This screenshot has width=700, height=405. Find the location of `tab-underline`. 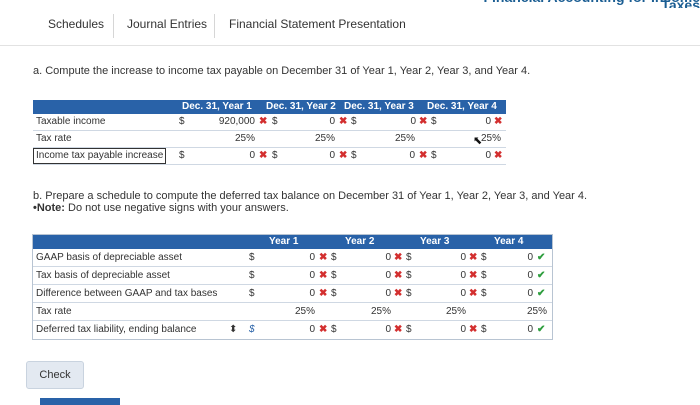

tab-underline is located at coordinates (350, 45).